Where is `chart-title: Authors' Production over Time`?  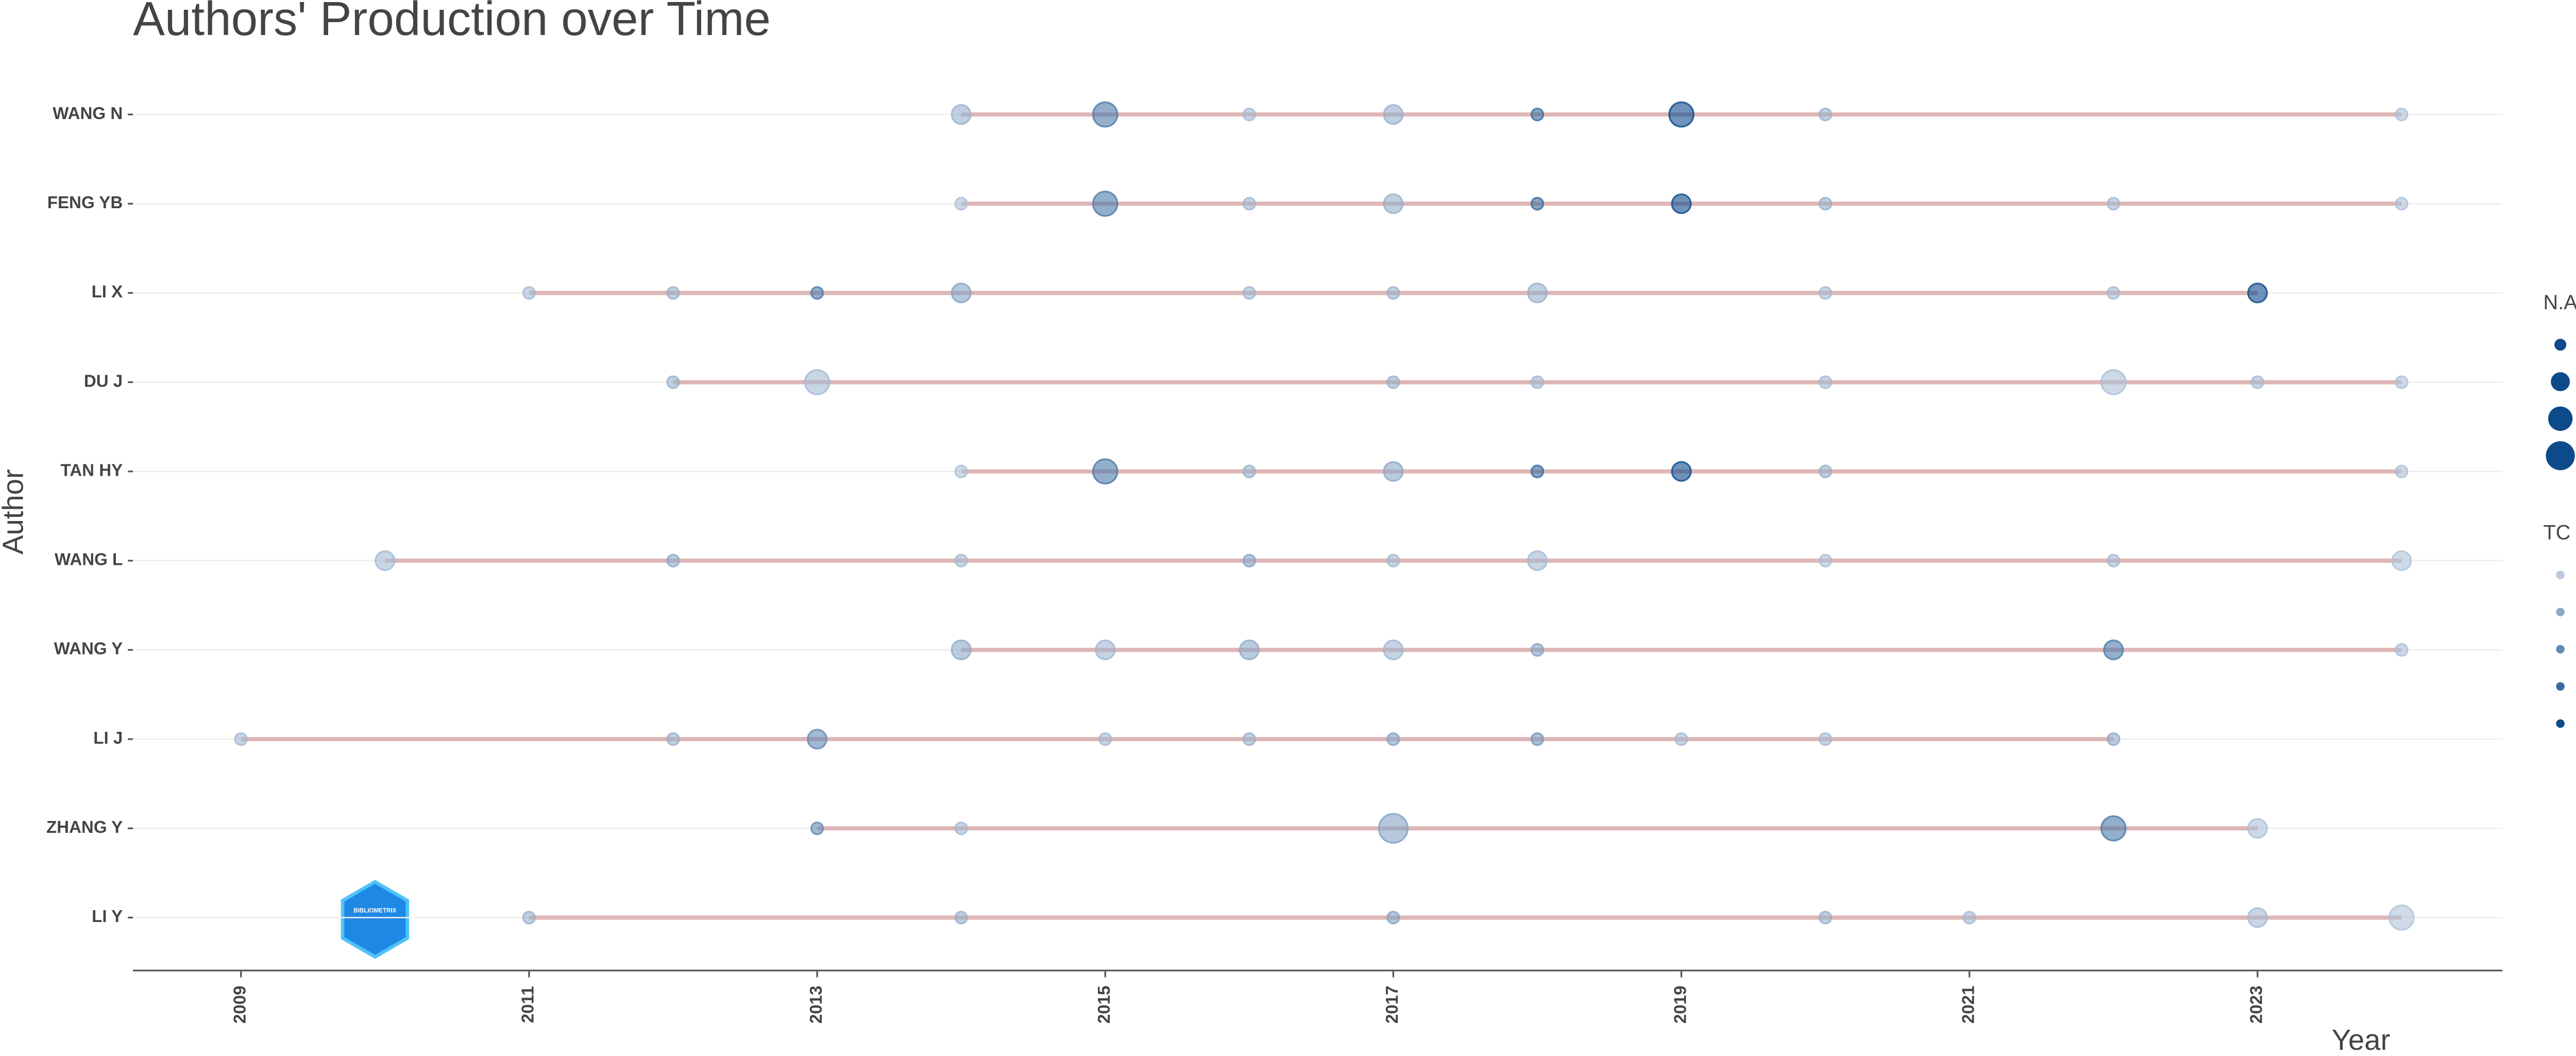
chart-title: Authors' Production over Time is located at coordinates (452, 22).